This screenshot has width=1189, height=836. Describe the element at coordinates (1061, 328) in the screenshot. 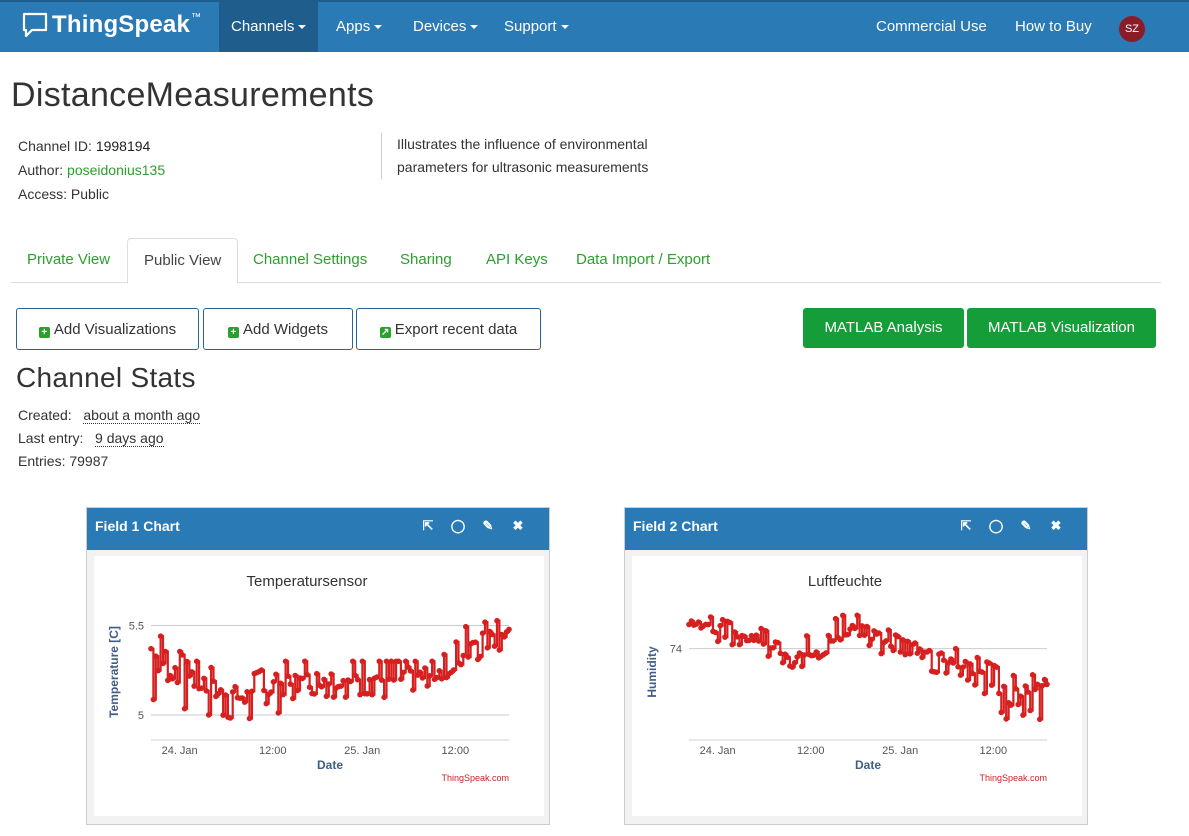

I see `matlab-visualization-button: MATLAB Visualization` at that location.